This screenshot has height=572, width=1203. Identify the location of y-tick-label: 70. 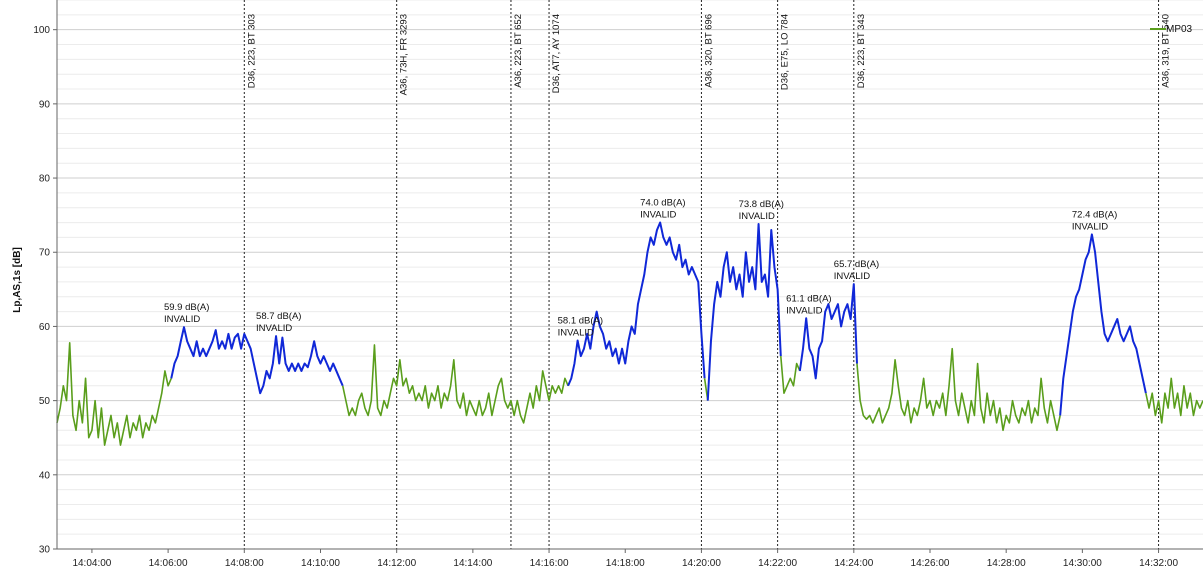
(45, 253).